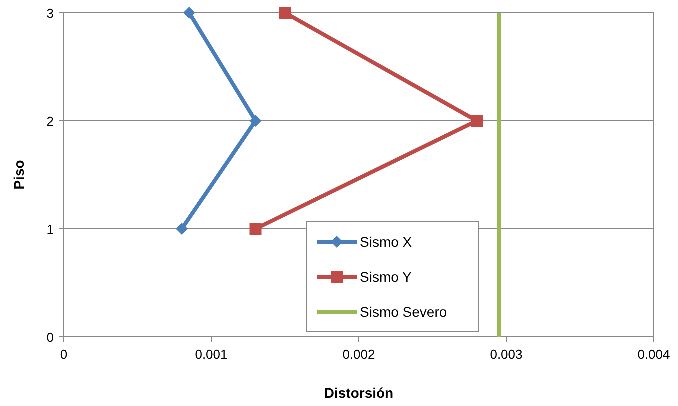 The width and height of the screenshot is (678, 406). I want to click on y-tick-label: 0, so click(50, 337).